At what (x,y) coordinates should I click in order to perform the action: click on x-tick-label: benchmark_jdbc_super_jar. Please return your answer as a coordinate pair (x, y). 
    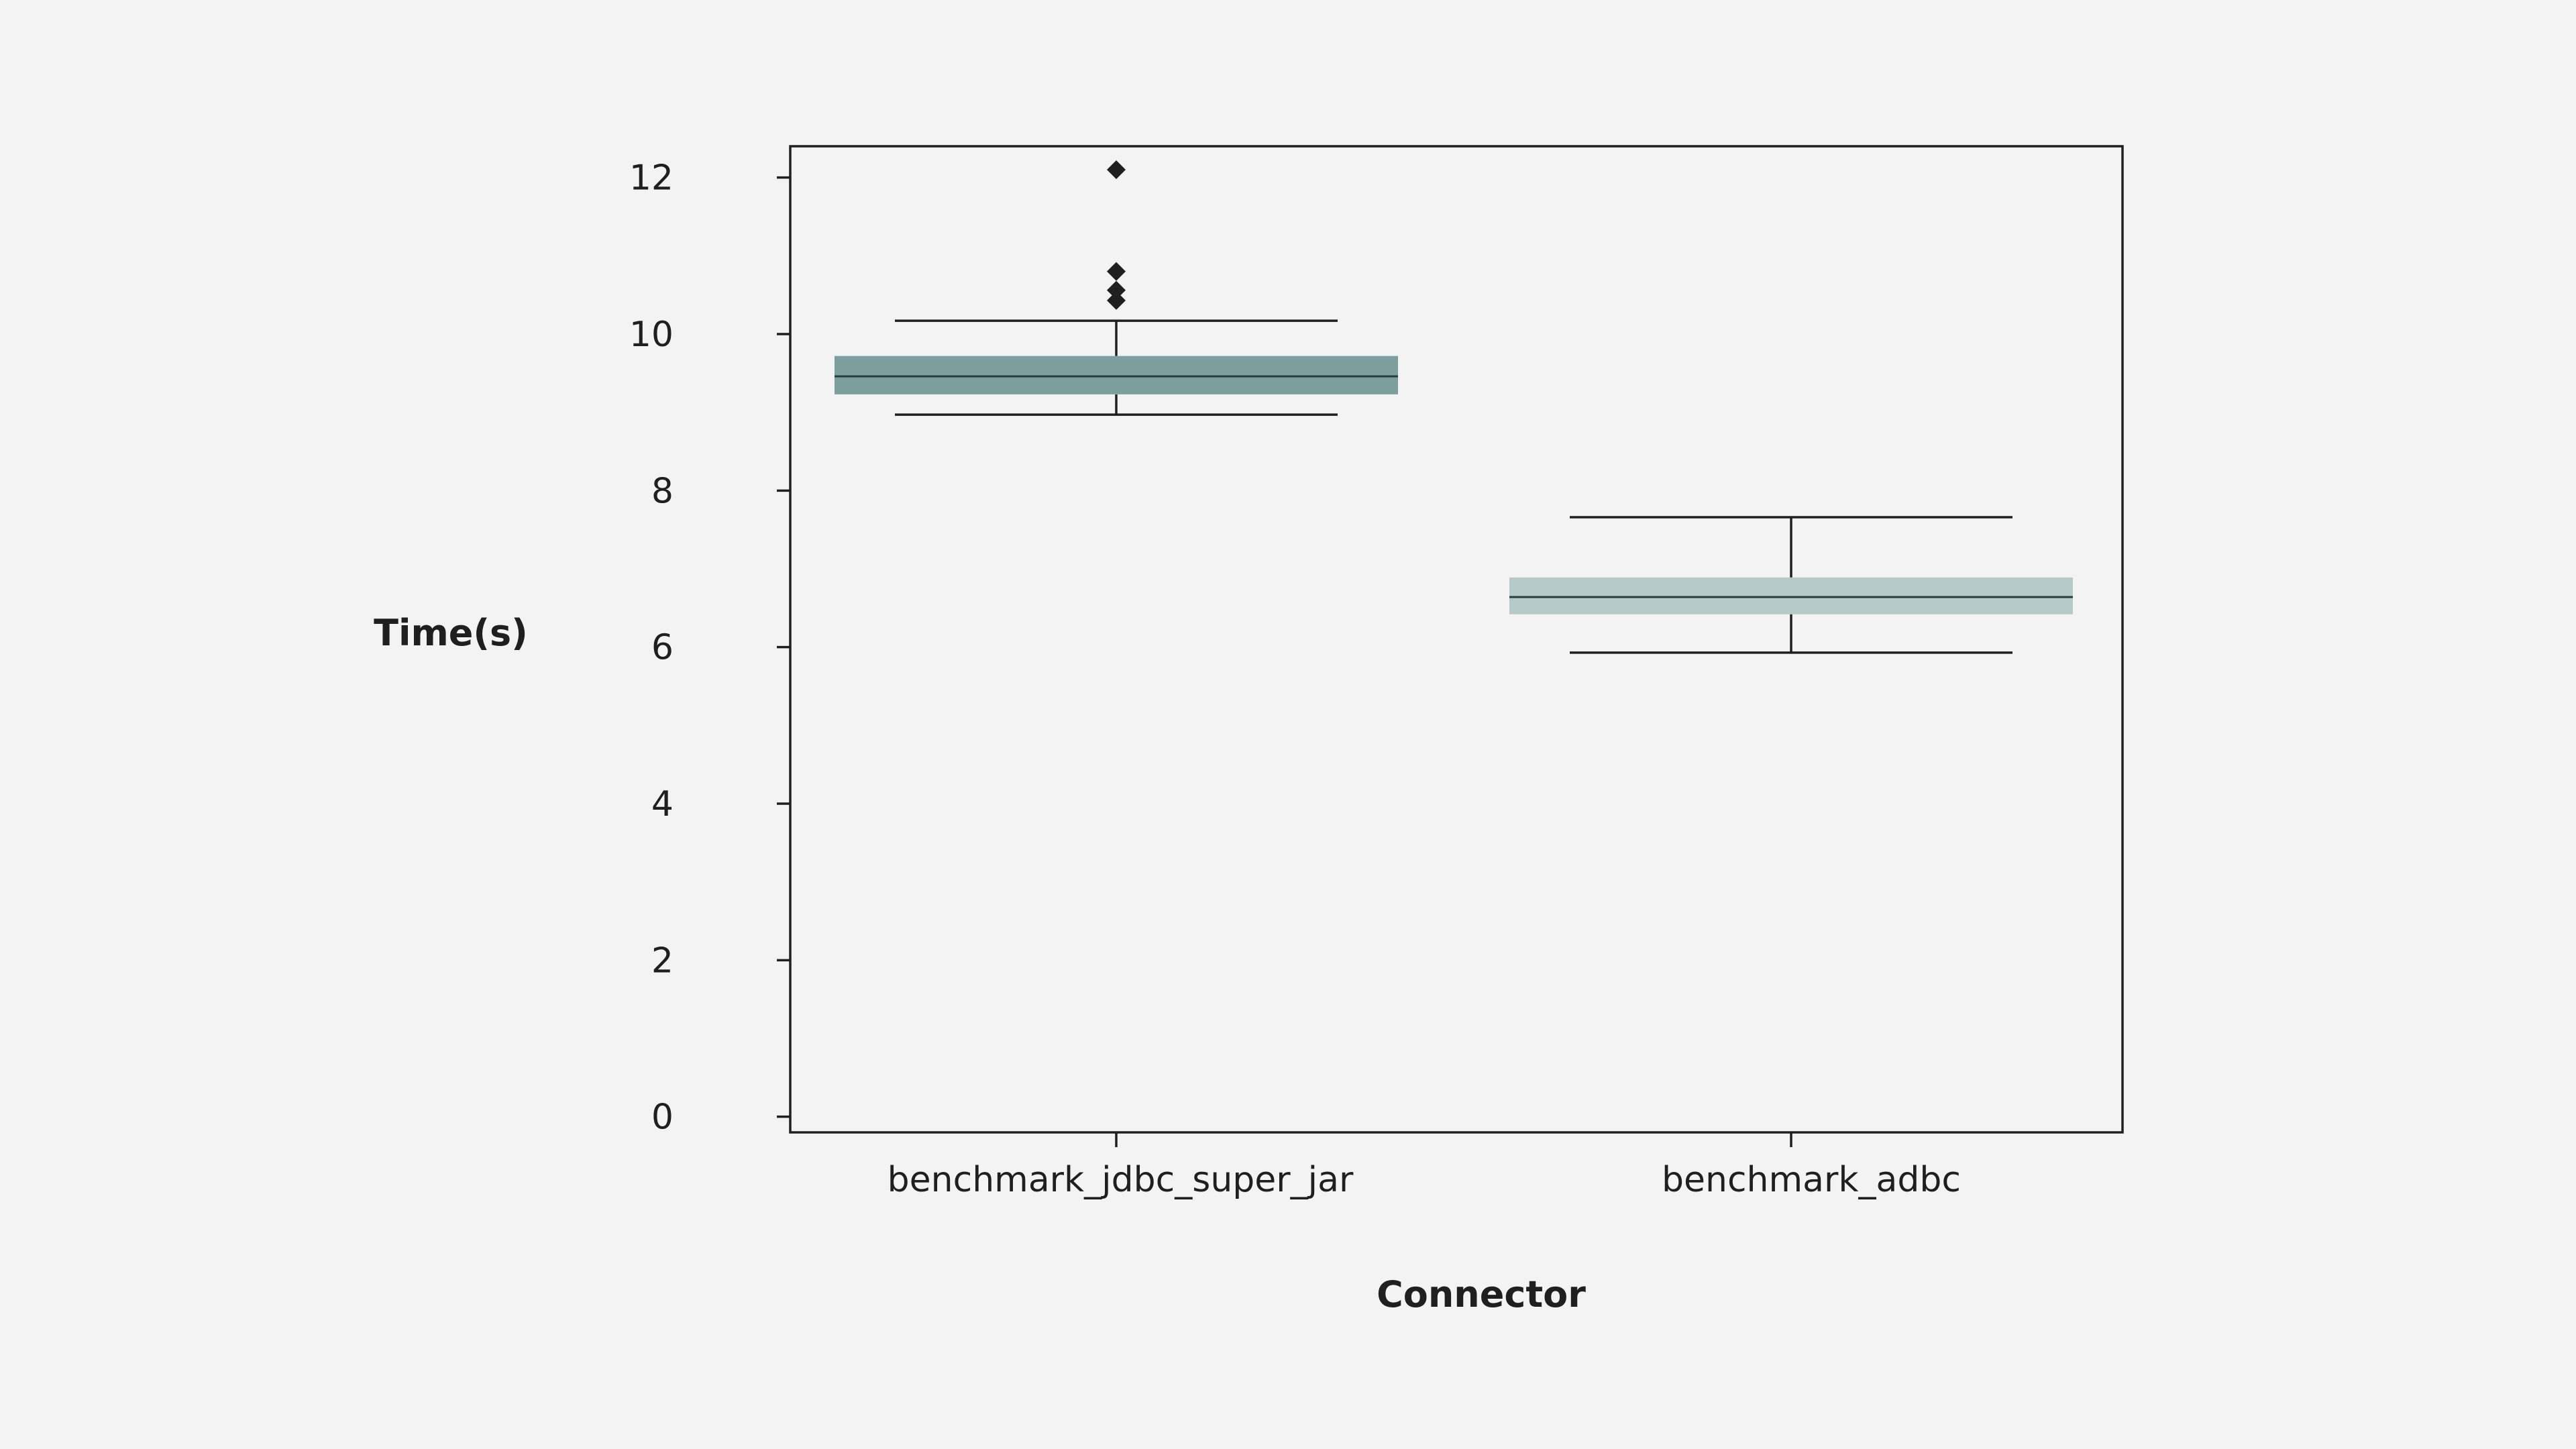
    Looking at the image, I should click on (1121, 1180).